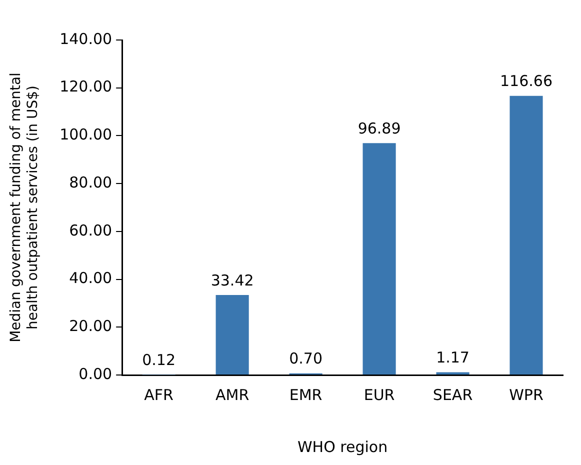  I want to click on data-label: 1.17, so click(453, 357).